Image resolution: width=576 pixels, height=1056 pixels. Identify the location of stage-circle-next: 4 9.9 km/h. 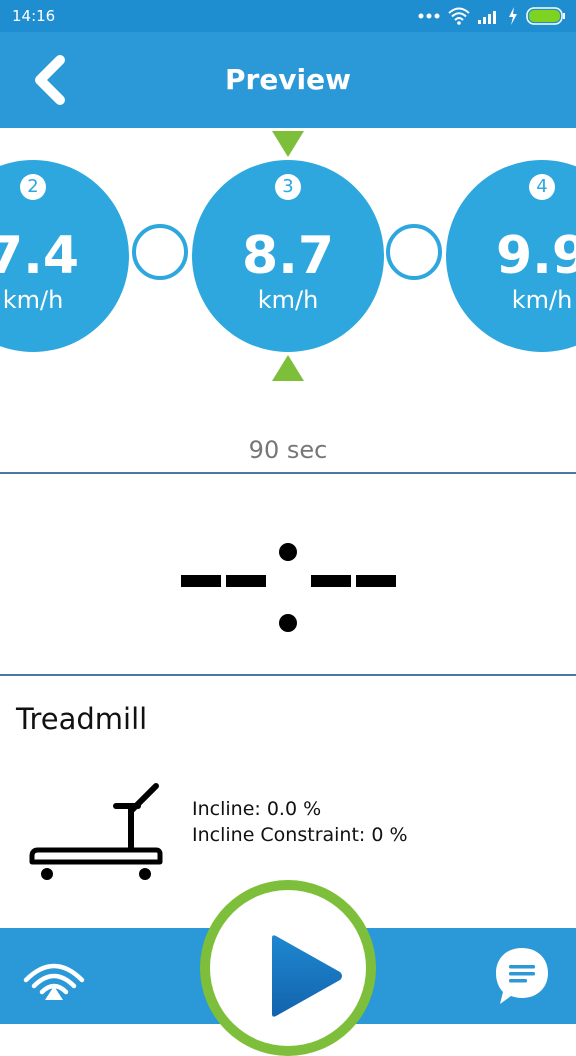
(511, 256).